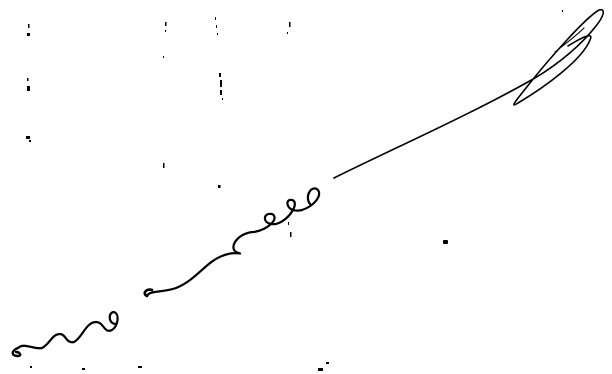 The width and height of the screenshot is (612, 374). I want to click on signature-middle-hook, so click(148, 293).